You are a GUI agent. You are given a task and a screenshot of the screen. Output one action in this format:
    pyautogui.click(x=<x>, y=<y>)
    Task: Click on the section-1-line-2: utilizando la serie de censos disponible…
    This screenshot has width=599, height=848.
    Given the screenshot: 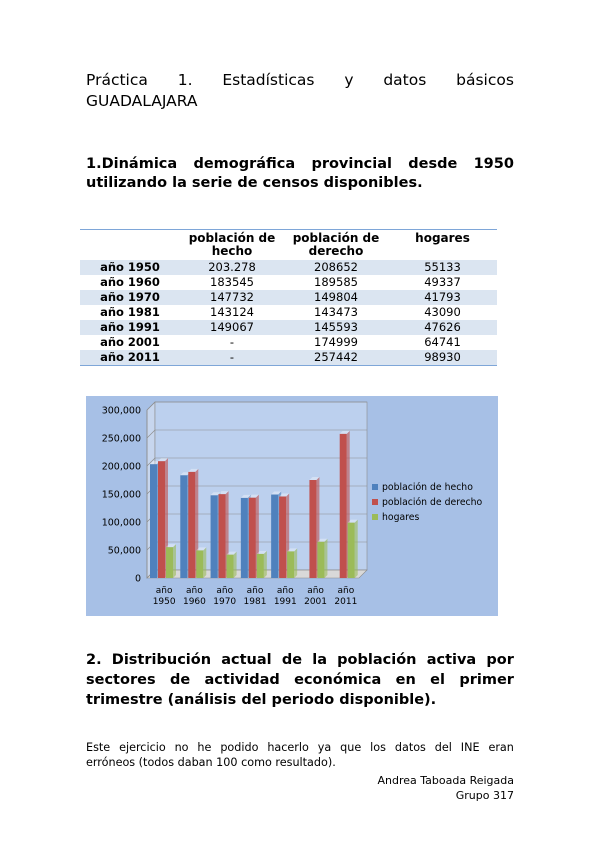 What is the action you would take?
    pyautogui.click(x=254, y=183)
    